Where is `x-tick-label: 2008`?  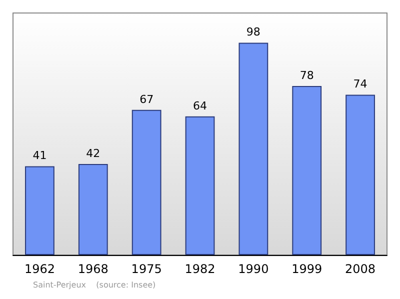
x-tick-label: 2008 is located at coordinates (360, 269).